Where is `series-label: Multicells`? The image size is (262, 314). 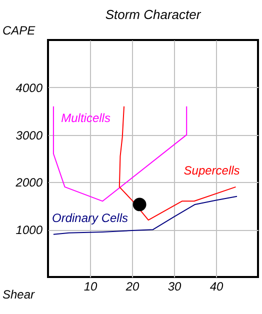 series-label: Multicells is located at coordinates (85, 118).